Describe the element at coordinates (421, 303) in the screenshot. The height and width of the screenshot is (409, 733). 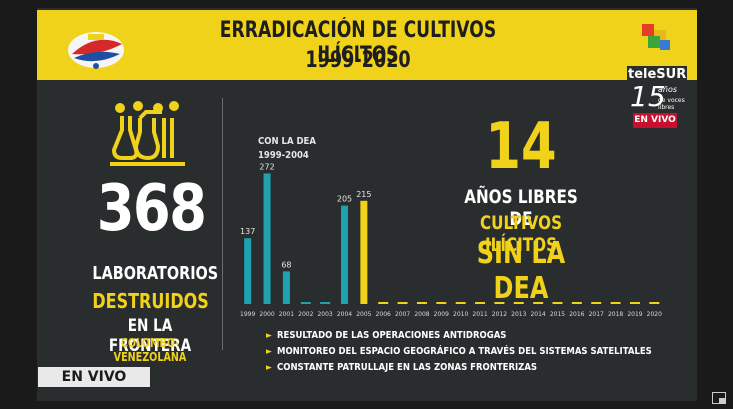
I see `chart-zero-bar-2008` at that location.